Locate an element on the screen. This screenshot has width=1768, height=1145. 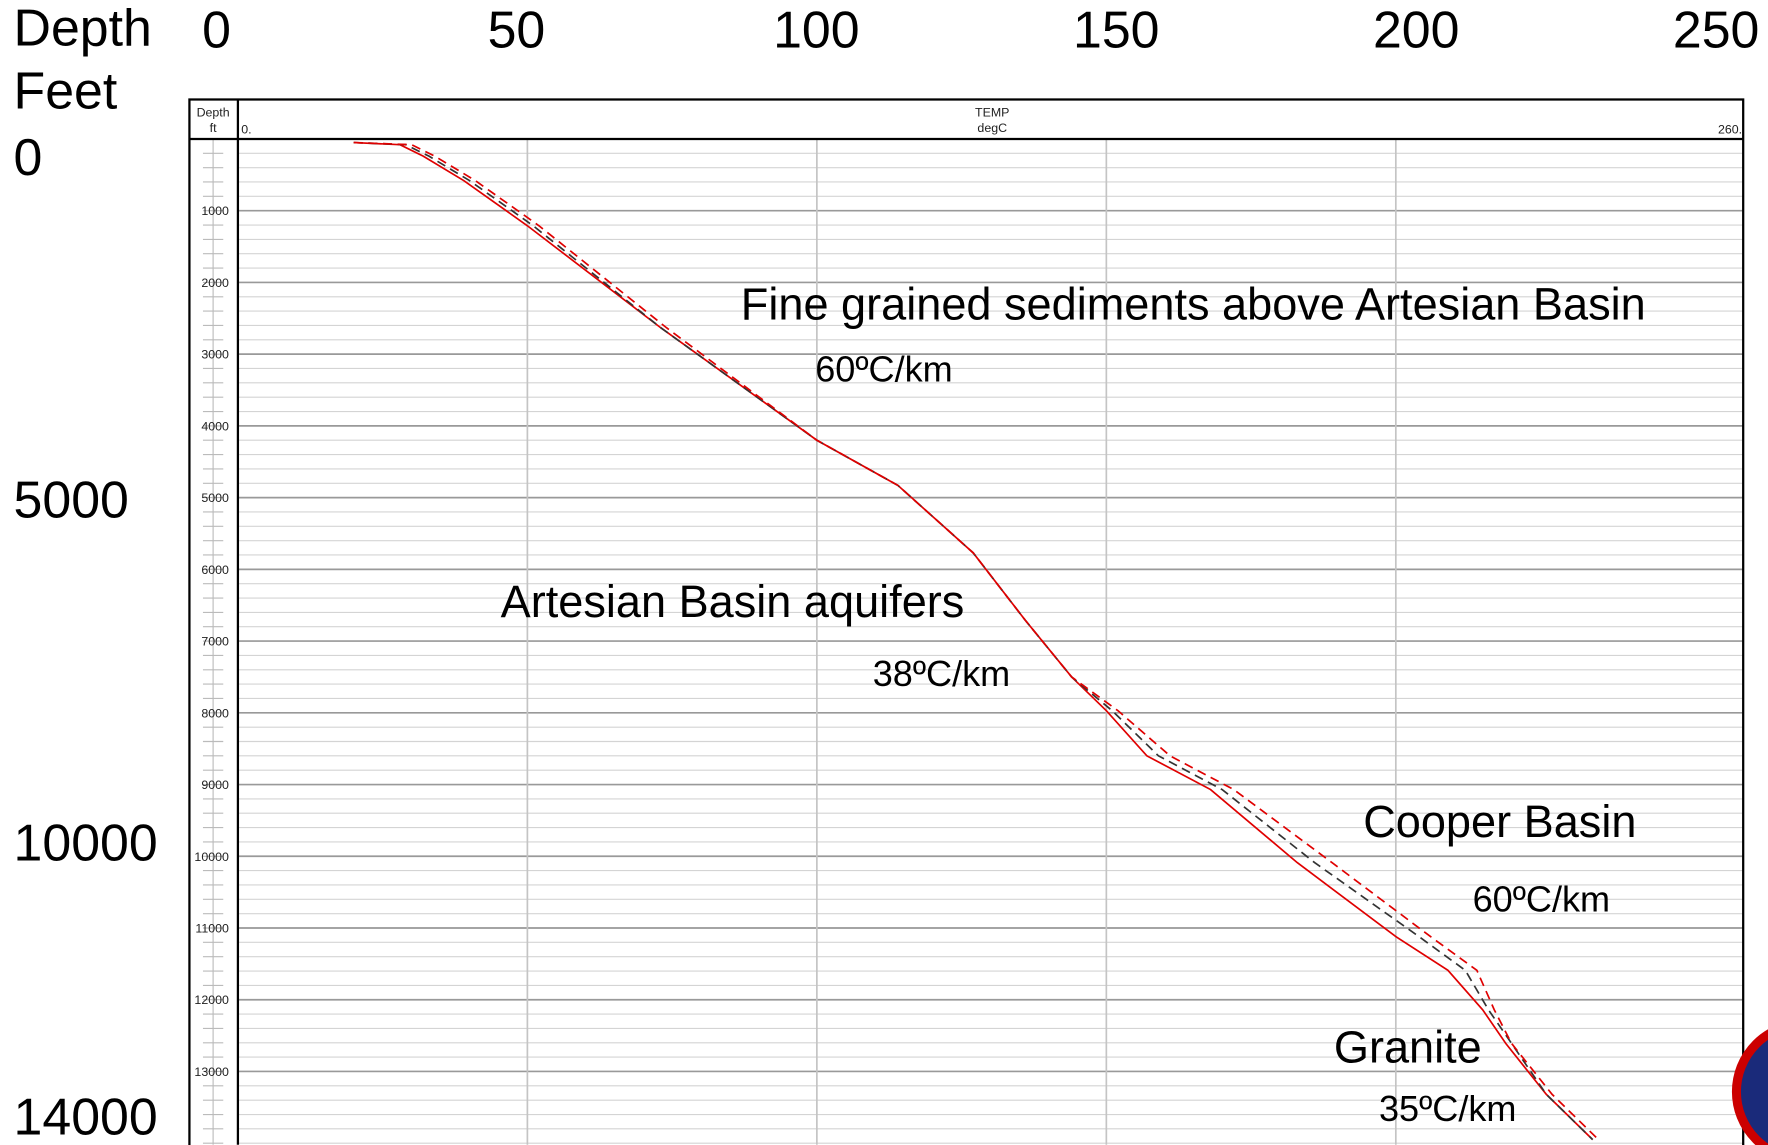
annotation: Granite is located at coordinates (1408, 1046).